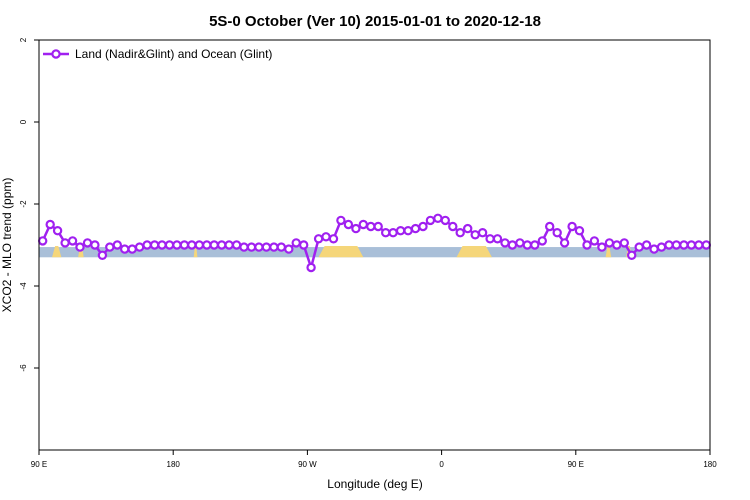 The height and width of the screenshot is (500, 750). What do you see at coordinates (307, 464) in the screenshot?
I see `x-tick-label: 90 W` at bounding box center [307, 464].